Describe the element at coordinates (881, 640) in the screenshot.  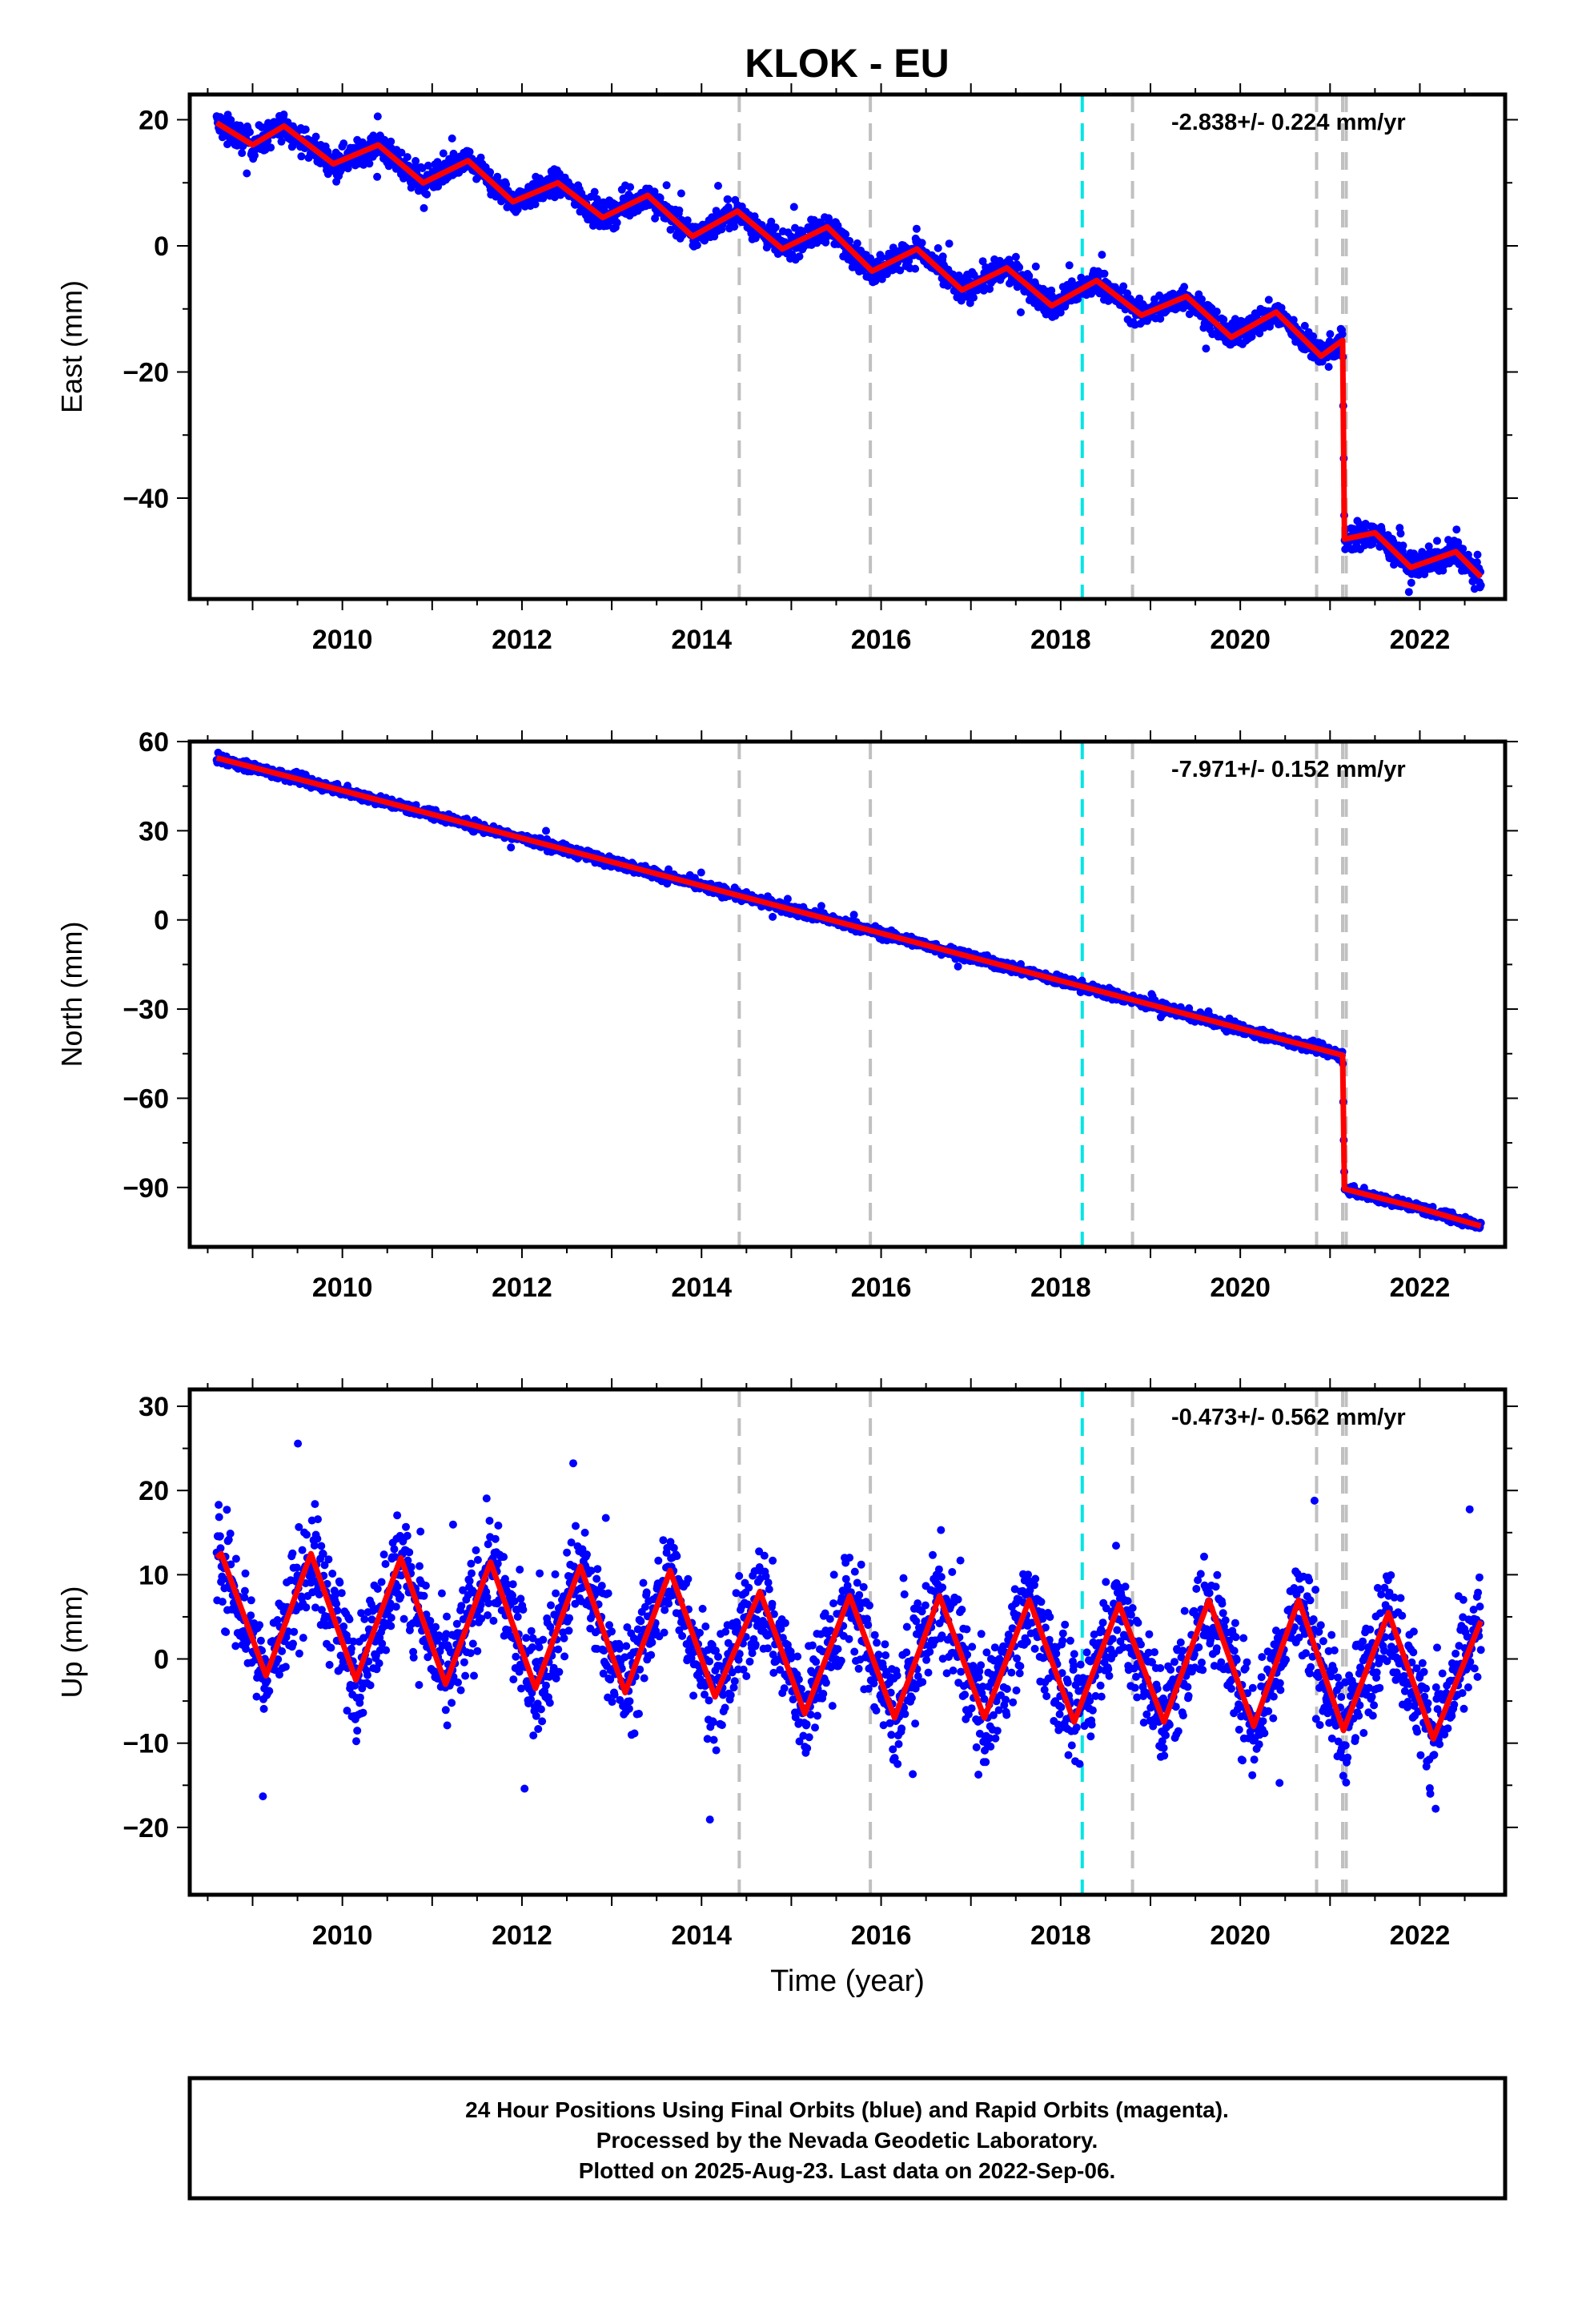
I see `x-tick-label: 2016` at that location.